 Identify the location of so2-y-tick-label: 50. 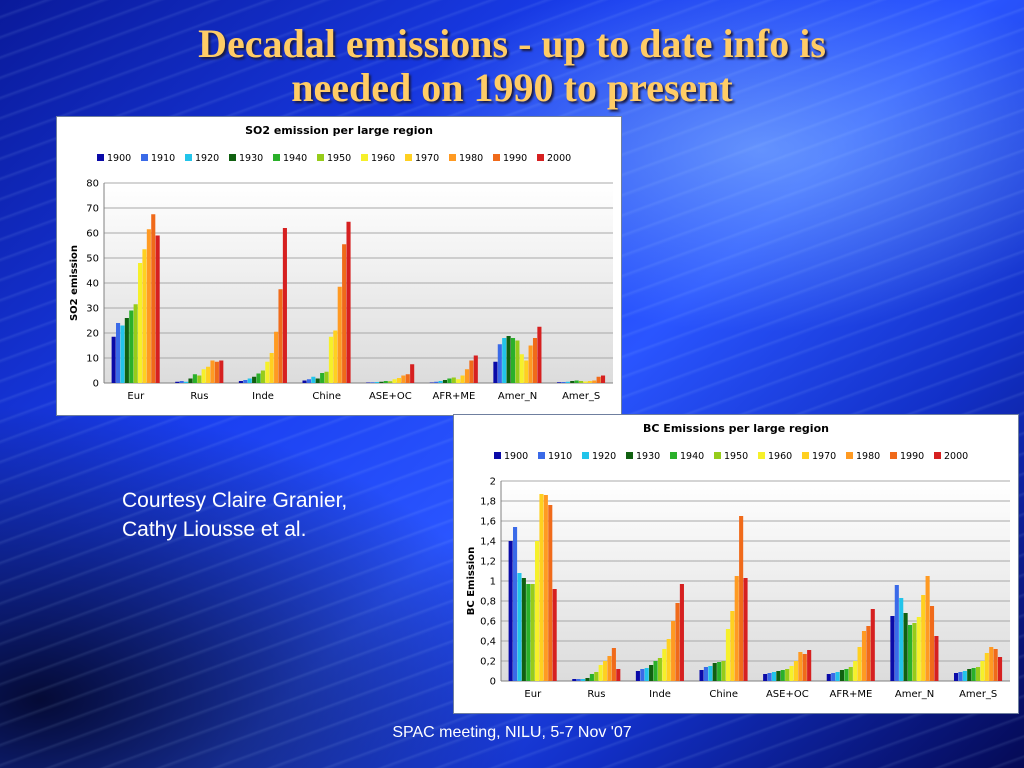
(92, 259).